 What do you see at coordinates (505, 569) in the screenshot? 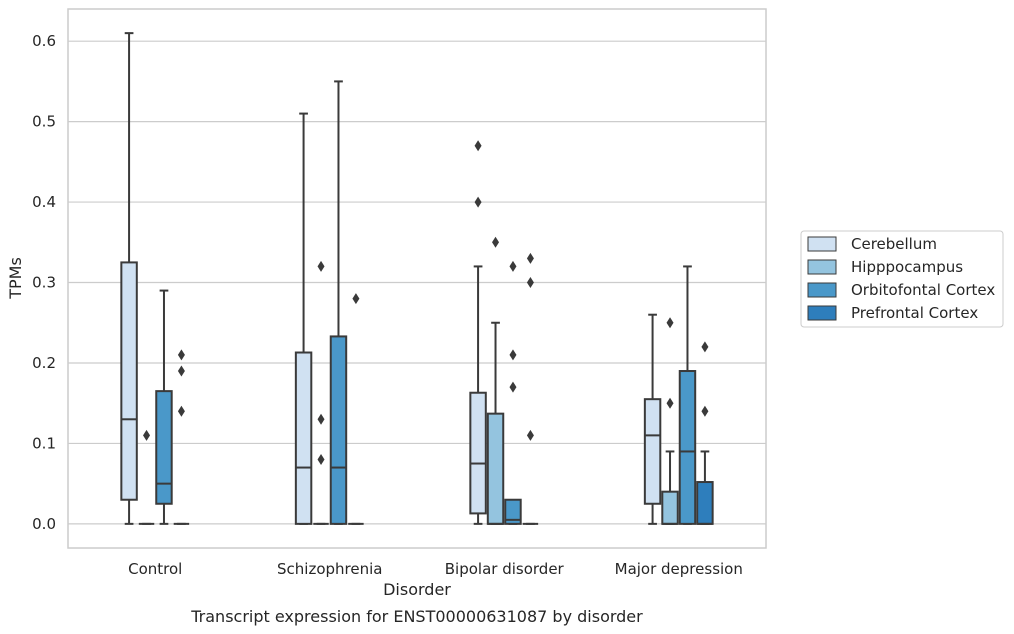
I see `x-tick-label: Bipolar disorder` at bounding box center [505, 569].